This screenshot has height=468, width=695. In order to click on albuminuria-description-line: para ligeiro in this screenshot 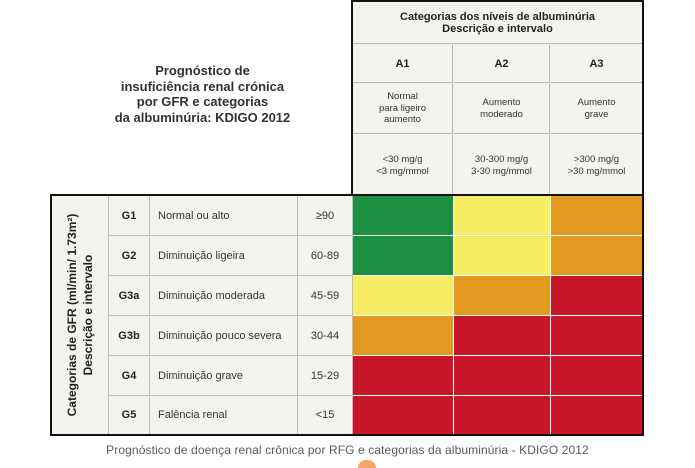, I will do `click(402, 108)`.